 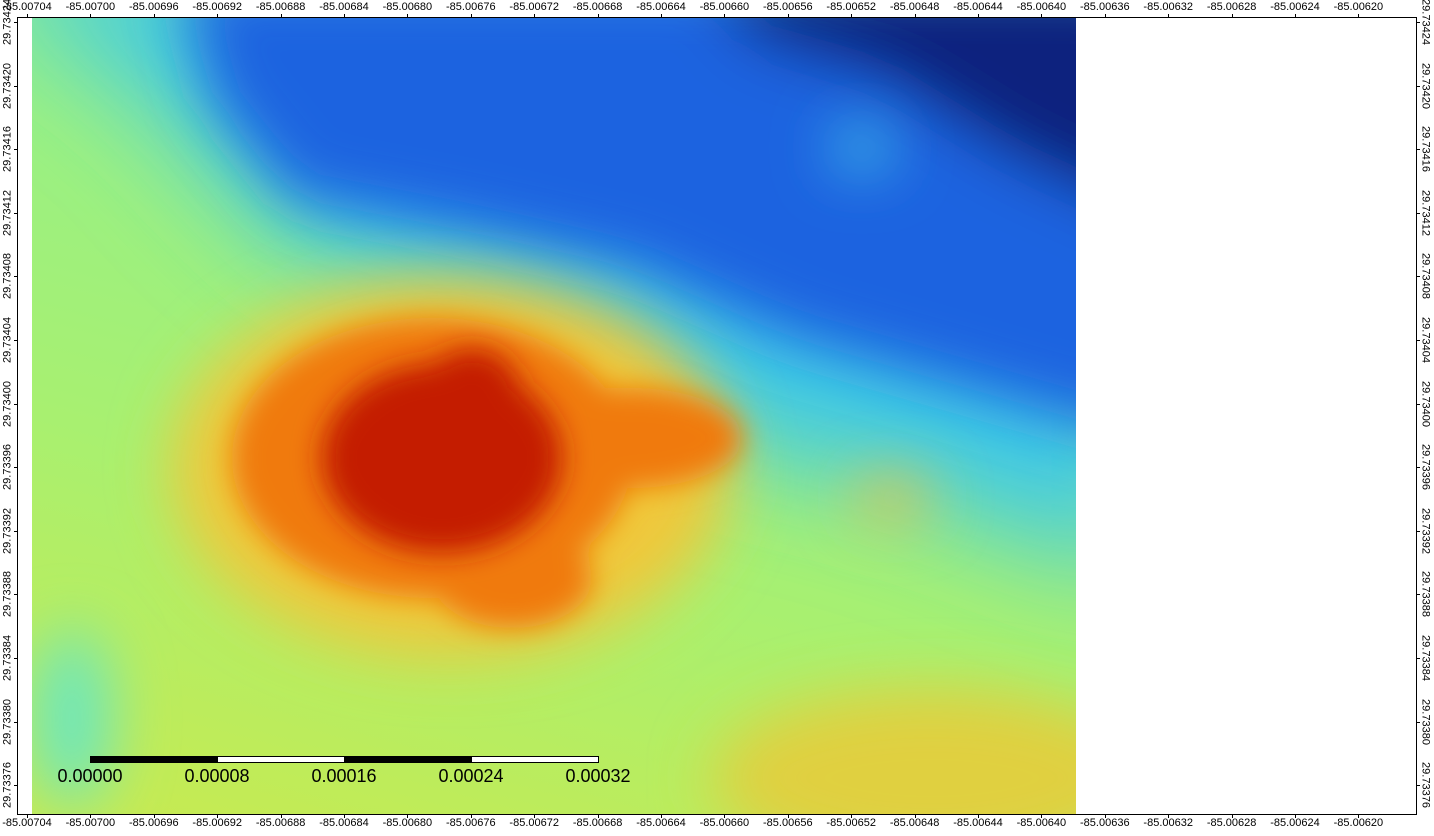 What do you see at coordinates (7, 467) in the screenshot?
I see `y-tick-label-left: 29.73396` at bounding box center [7, 467].